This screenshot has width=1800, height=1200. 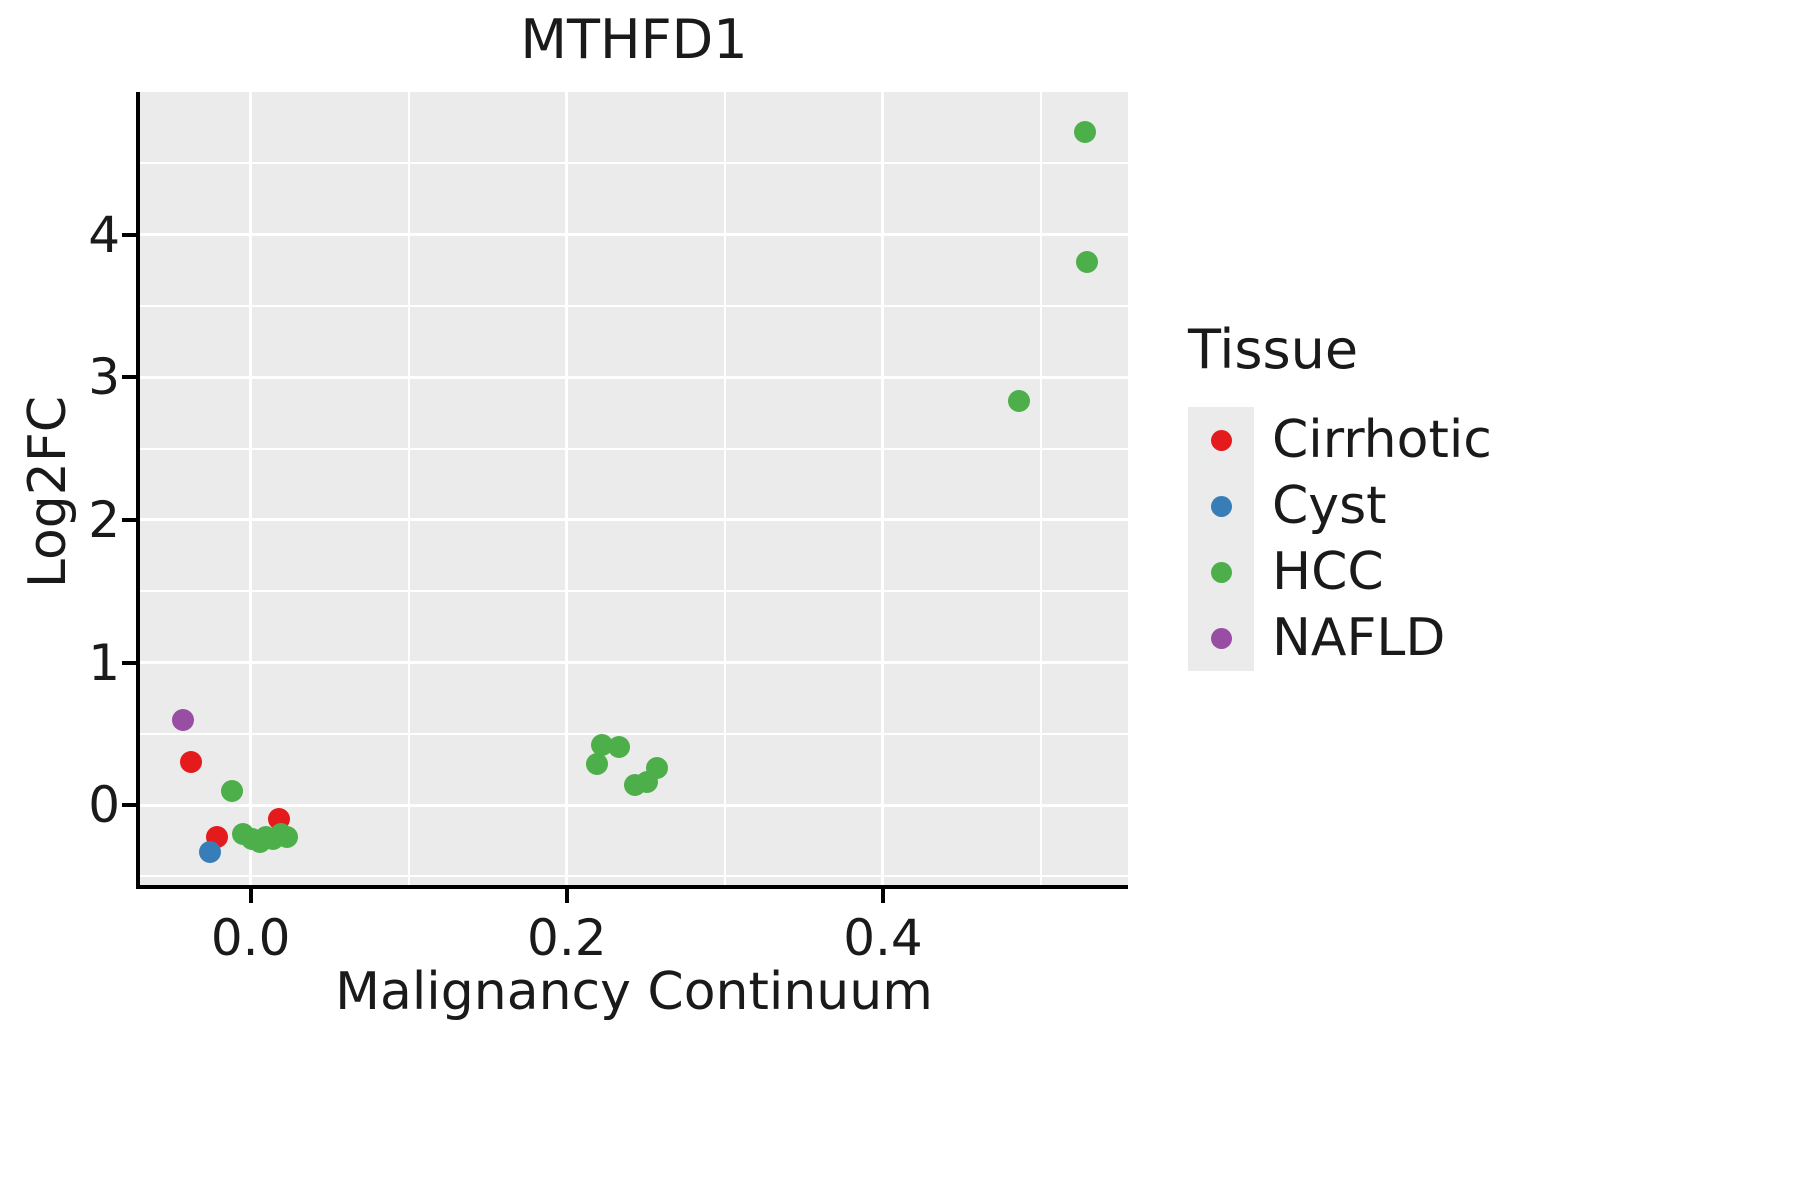 I want to click on legend-dot-cirrhotic, so click(x=1221, y=440).